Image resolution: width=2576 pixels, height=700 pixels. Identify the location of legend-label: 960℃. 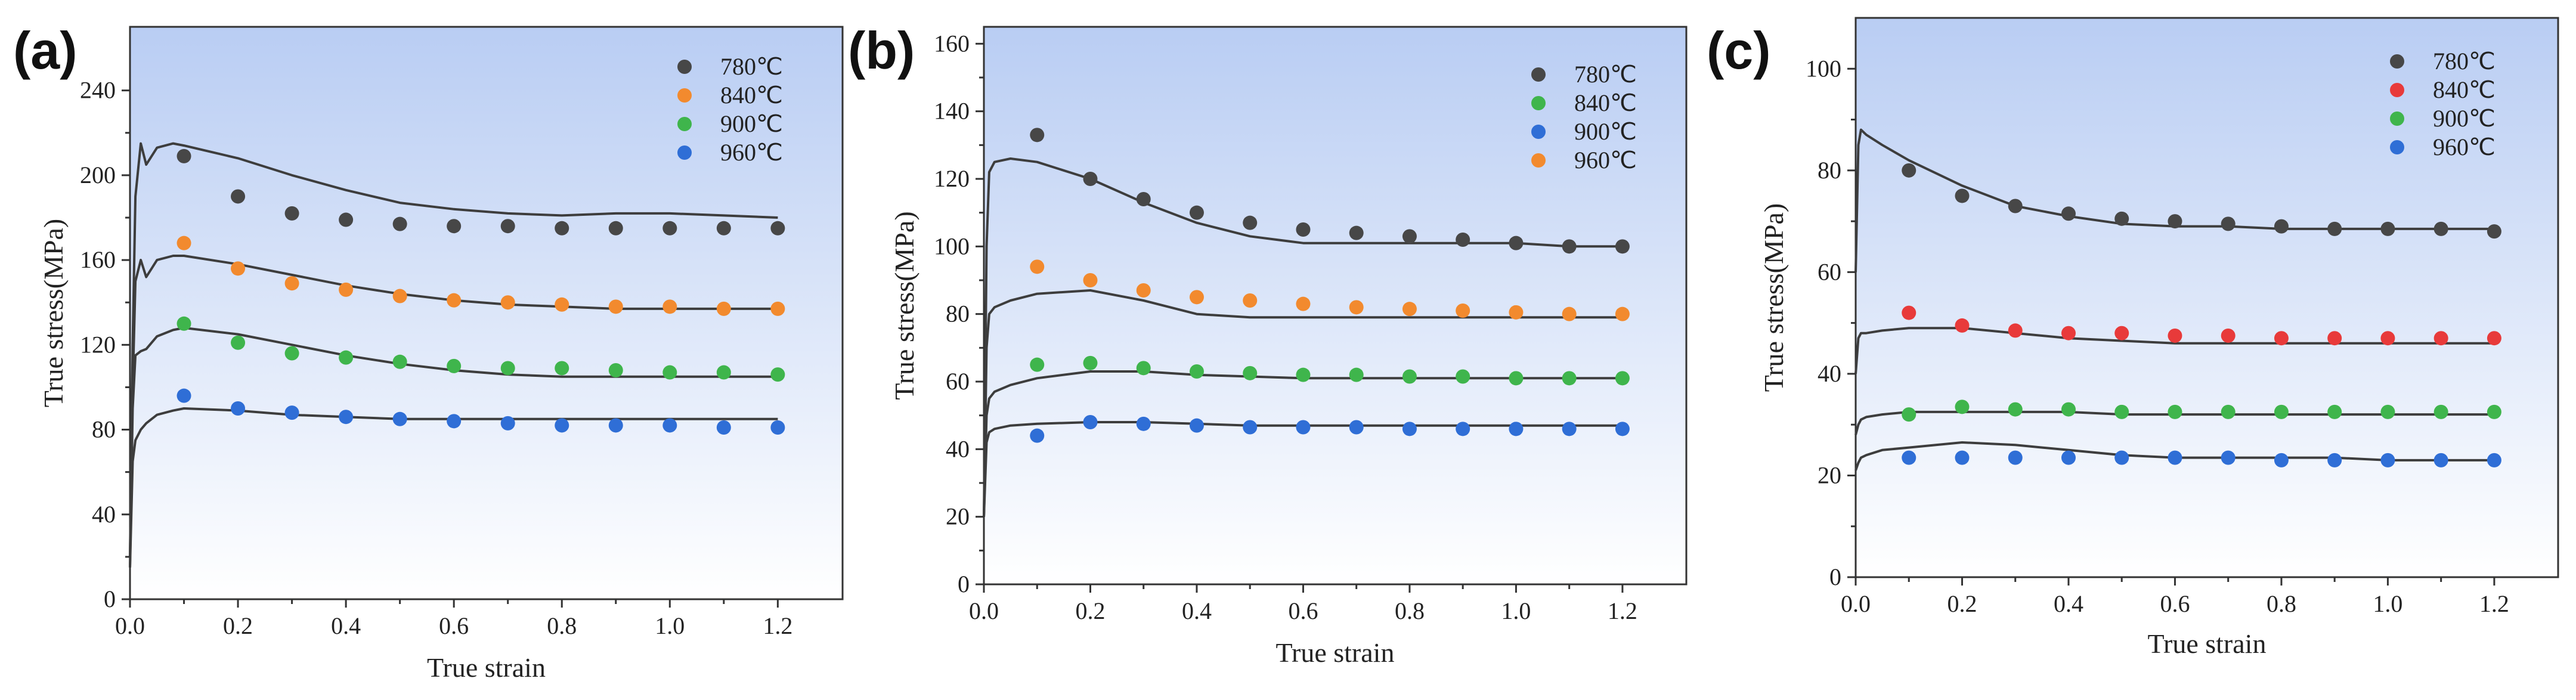
(1605, 160).